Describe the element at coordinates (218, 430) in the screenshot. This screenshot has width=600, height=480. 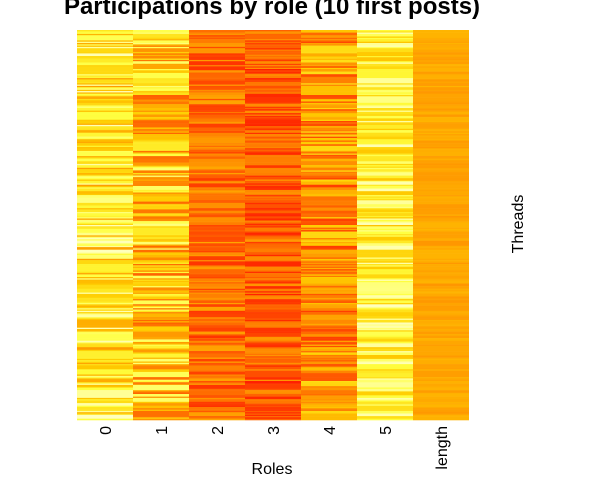
I see `column-tick-label: 2` at that location.